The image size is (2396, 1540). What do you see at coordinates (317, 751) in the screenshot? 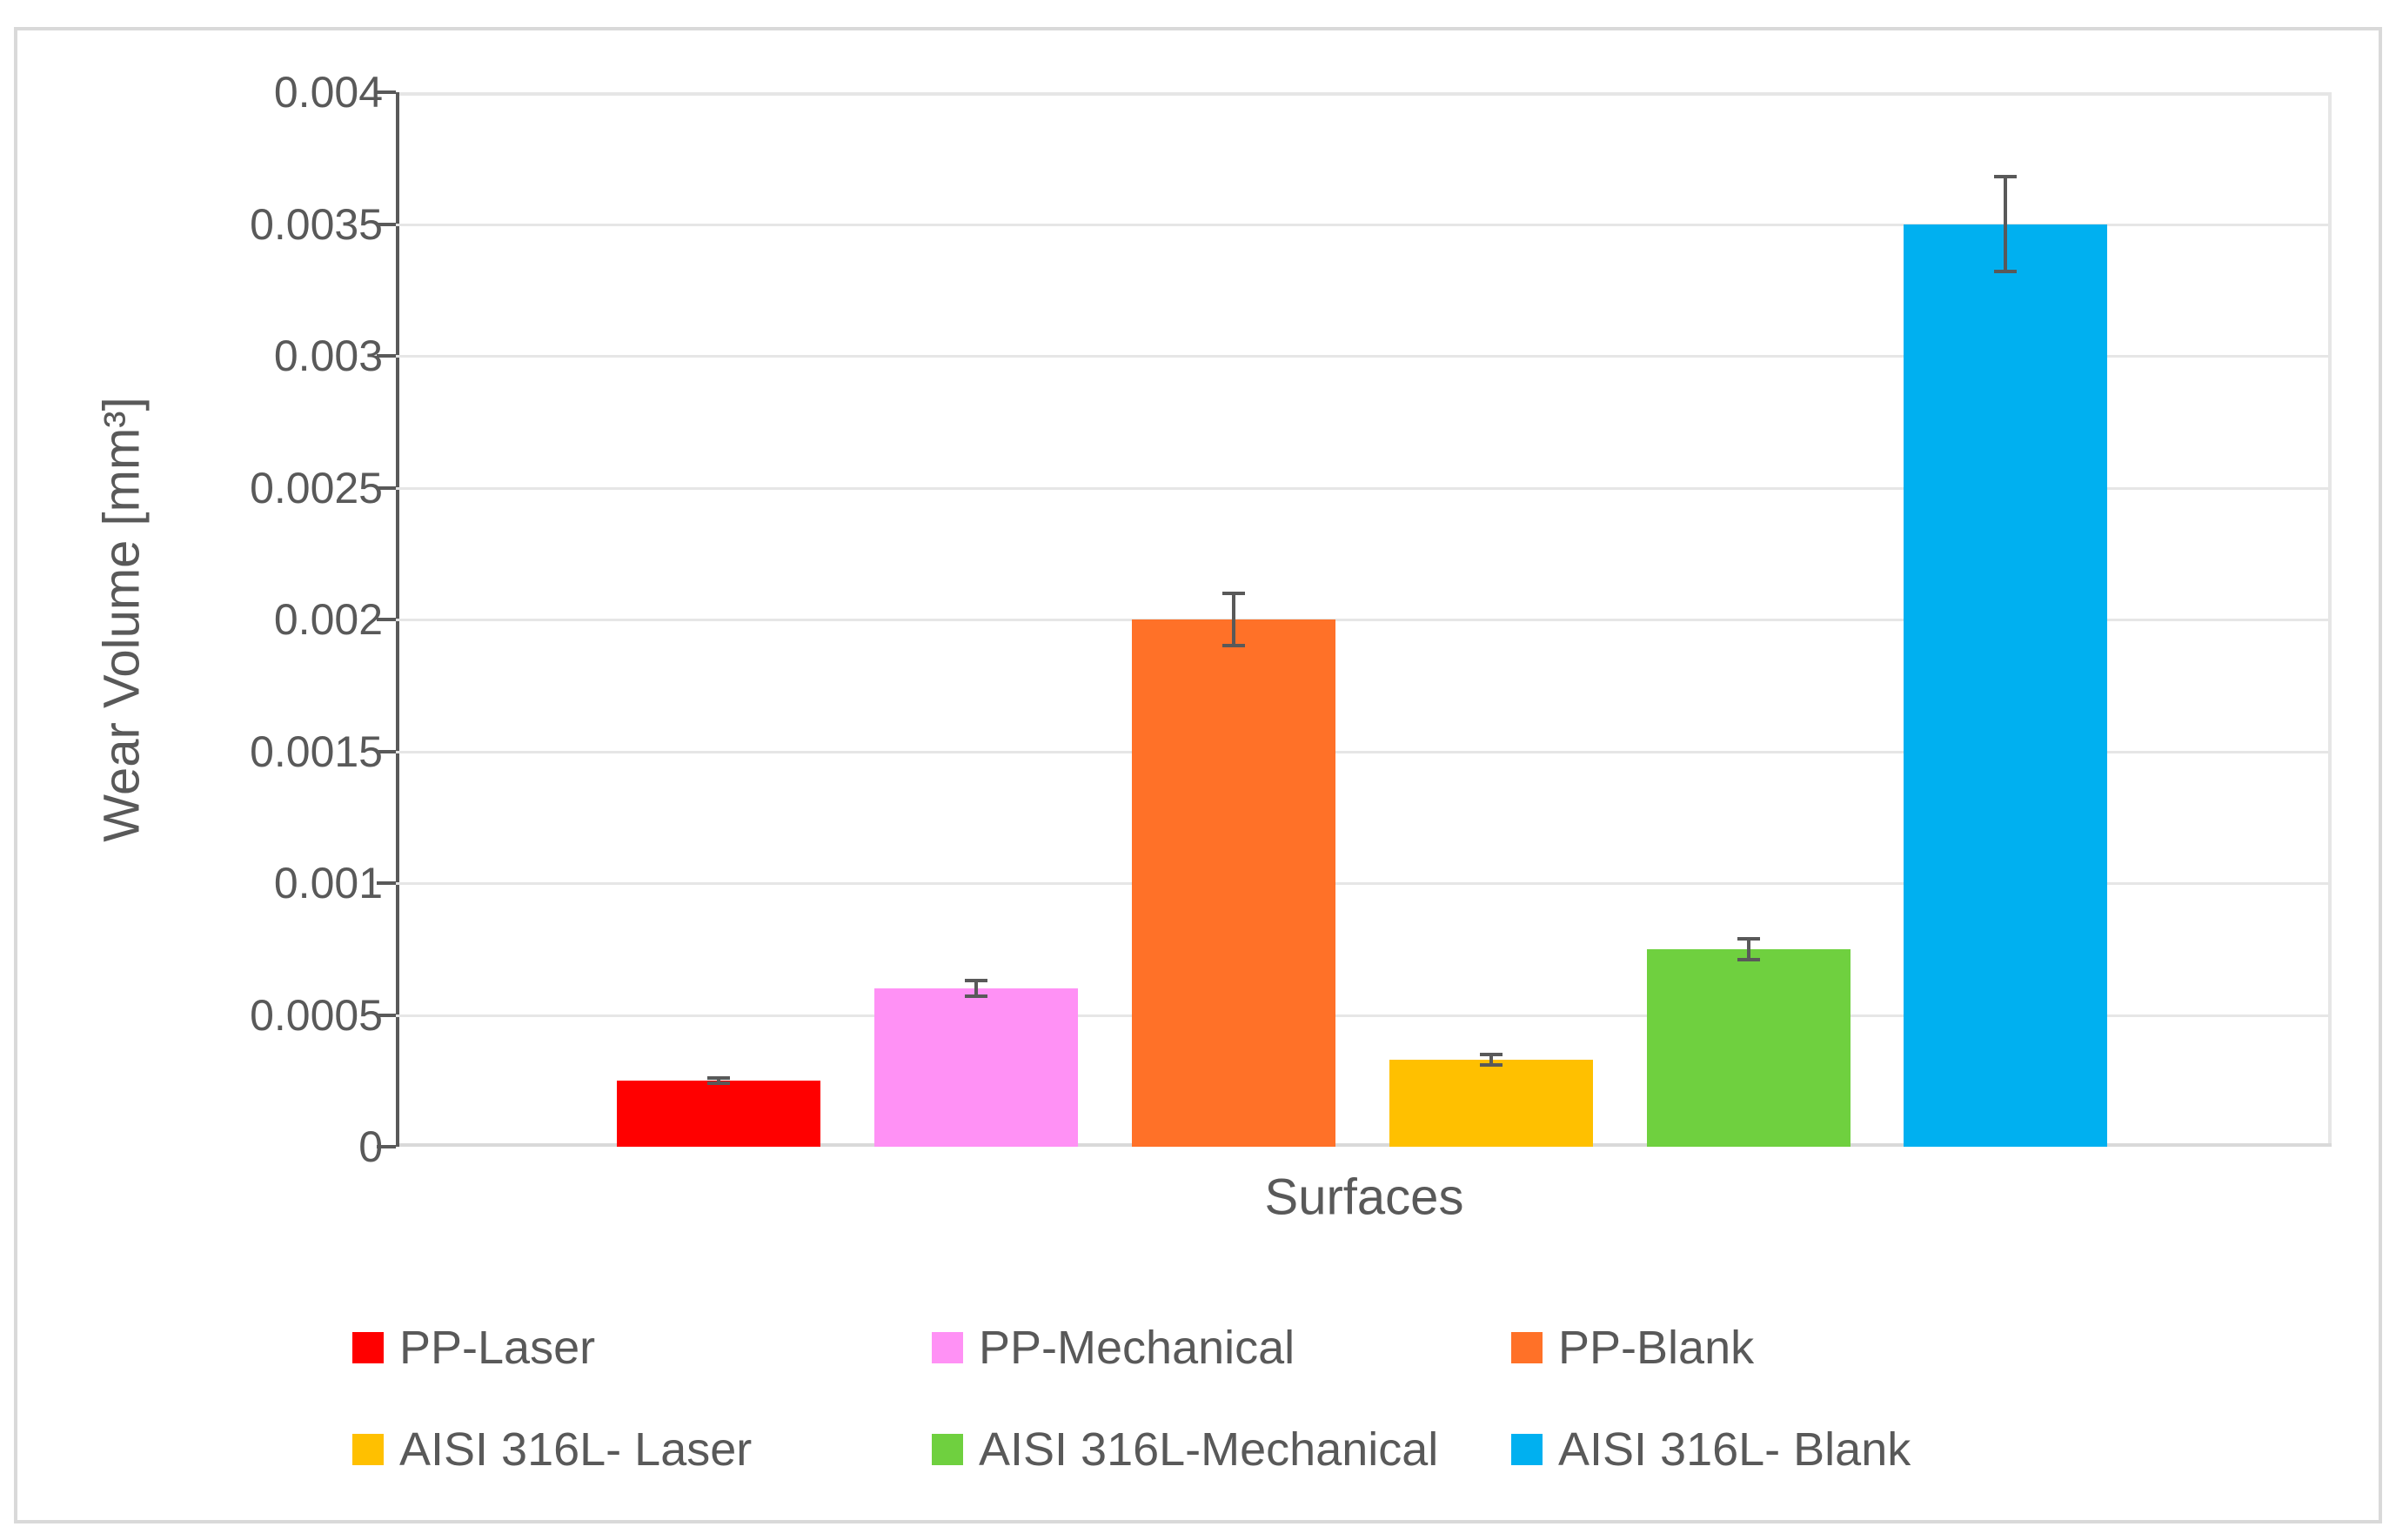
I see `y-tick-label: 0.0015` at bounding box center [317, 751].